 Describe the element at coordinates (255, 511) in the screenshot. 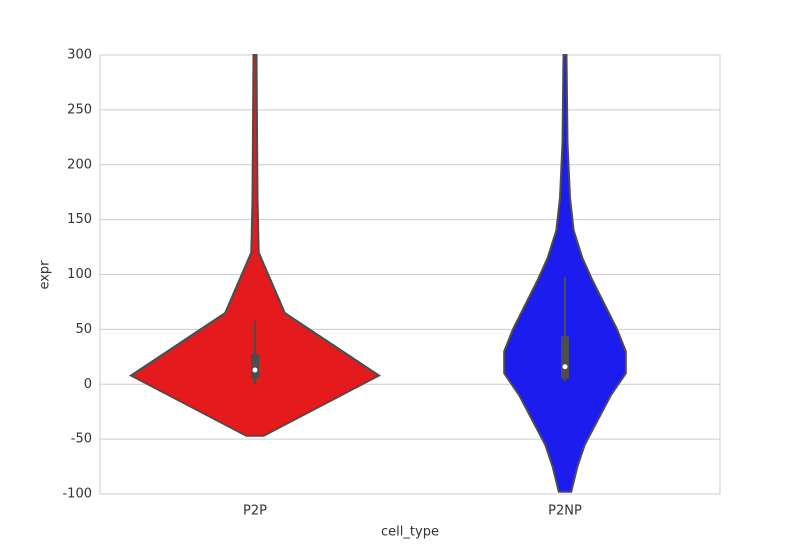

I see `x-tick-label: P2P` at that location.